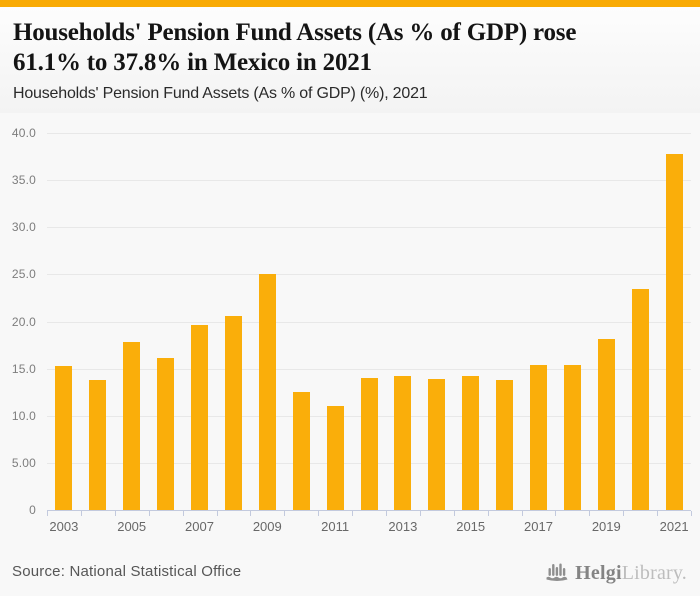  Describe the element at coordinates (23, 180) in the screenshot. I see `y-axis-tick-label: 35.0` at that location.